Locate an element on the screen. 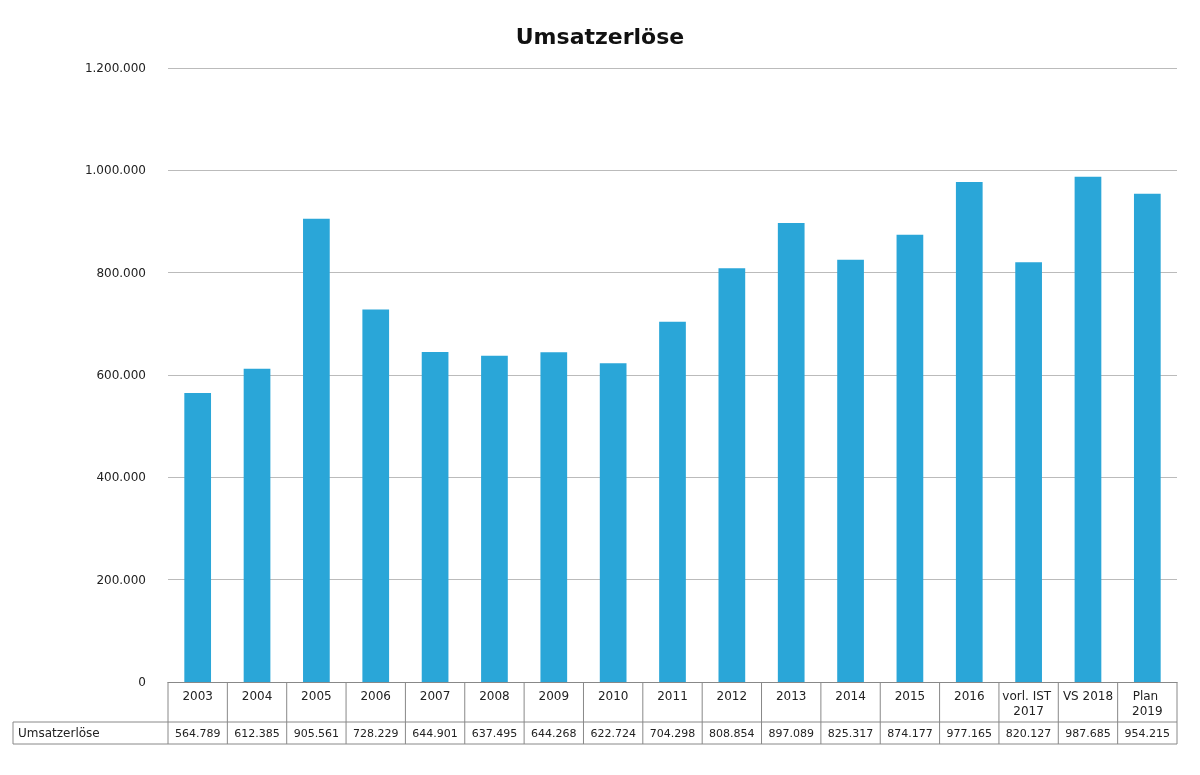 The image size is (1200, 775). x-tick-label: 2014 is located at coordinates (850, 695).